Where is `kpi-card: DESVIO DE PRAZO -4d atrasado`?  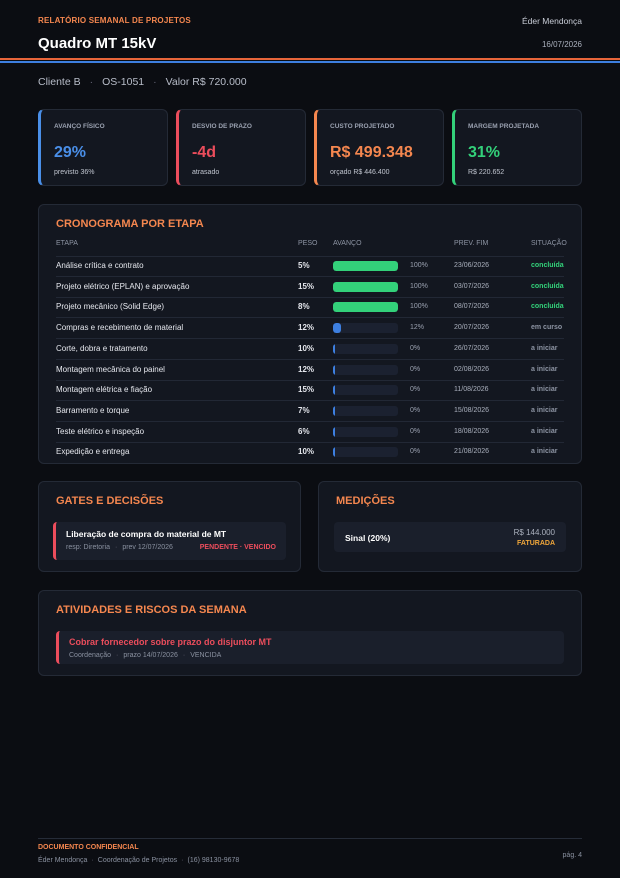 kpi-card: DESVIO DE PRAZO -4d atrasado is located at coordinates (241, 147).